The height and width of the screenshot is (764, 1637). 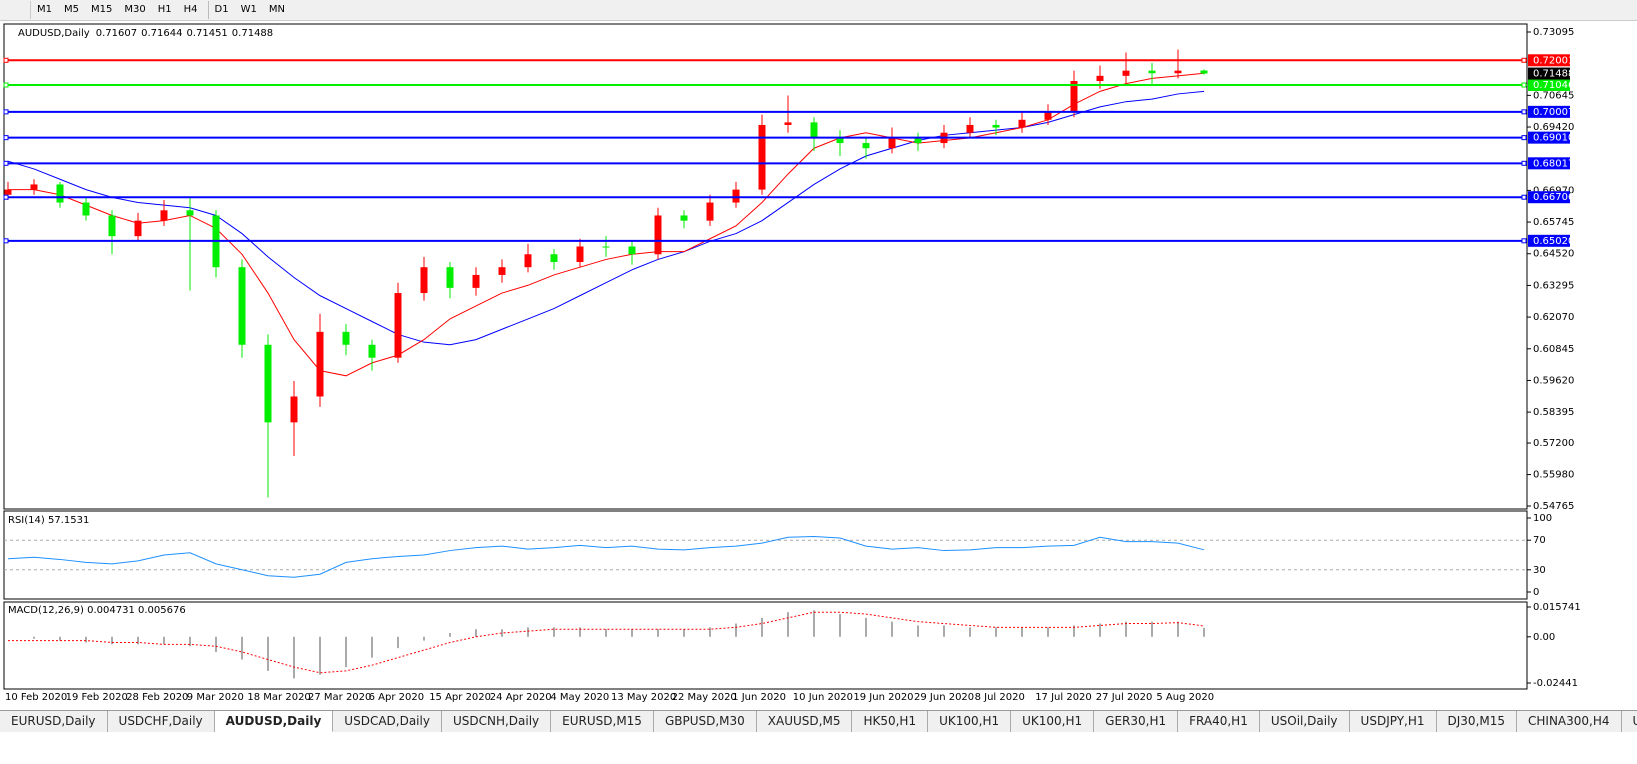 What do you see at coordinates (276, 9) in the screenshot?
I see `timeframe-button: MN` at bounding box center [276, 9].